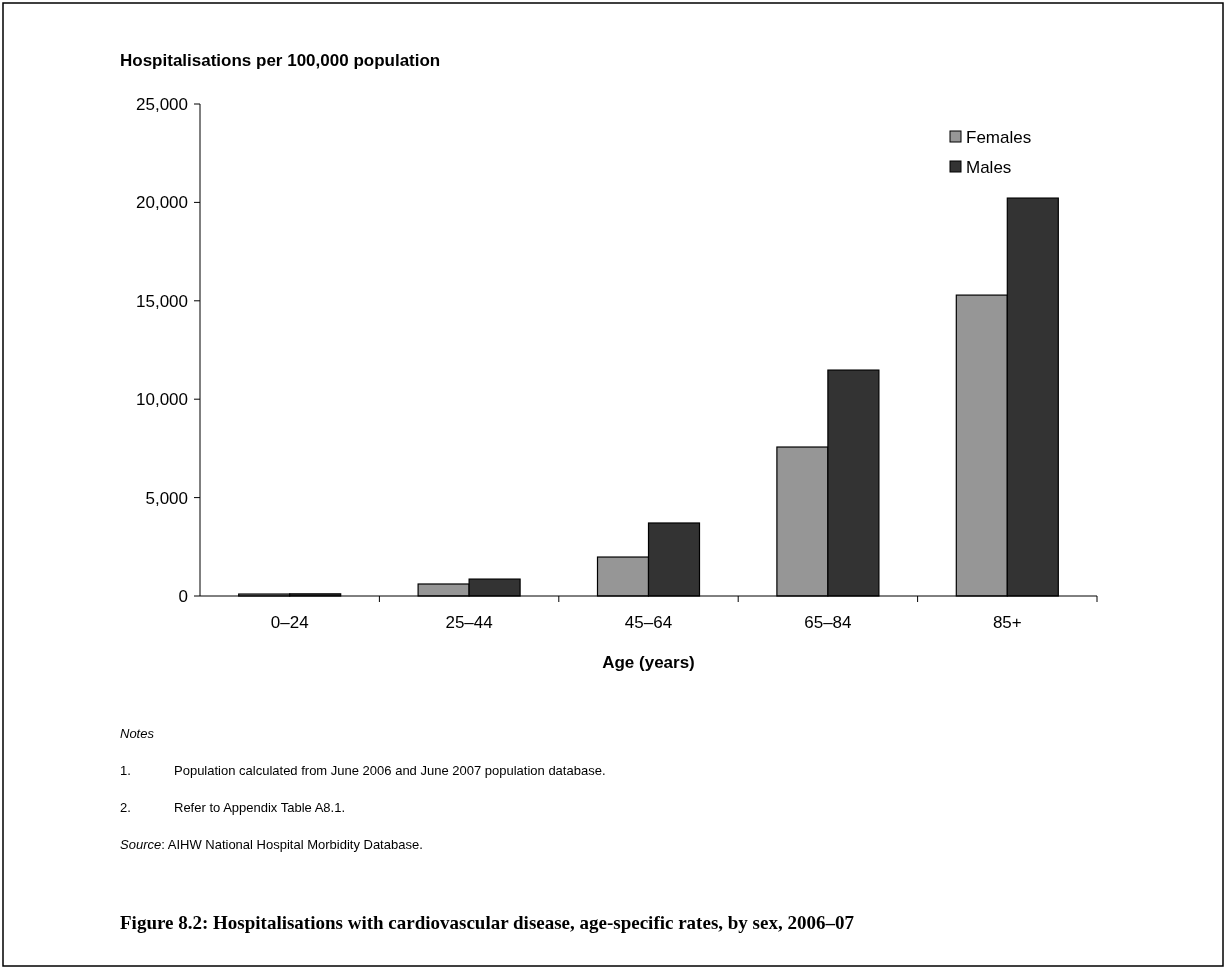  I want to click on x-axis-title: Age (years), so click(648, 662).